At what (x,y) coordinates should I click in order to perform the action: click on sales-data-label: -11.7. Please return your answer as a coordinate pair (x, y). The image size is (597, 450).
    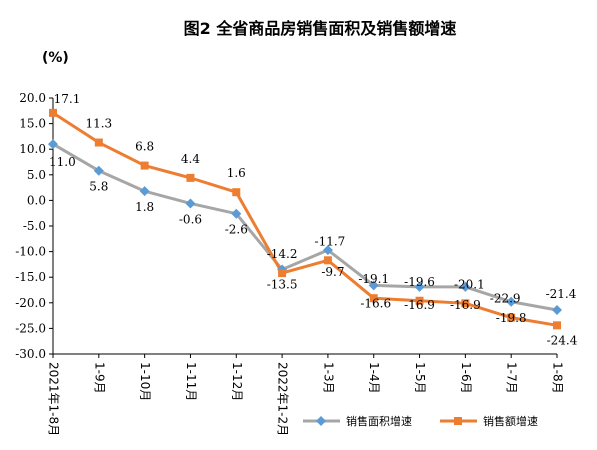
    Looking at the image, I should click on (330, 241).